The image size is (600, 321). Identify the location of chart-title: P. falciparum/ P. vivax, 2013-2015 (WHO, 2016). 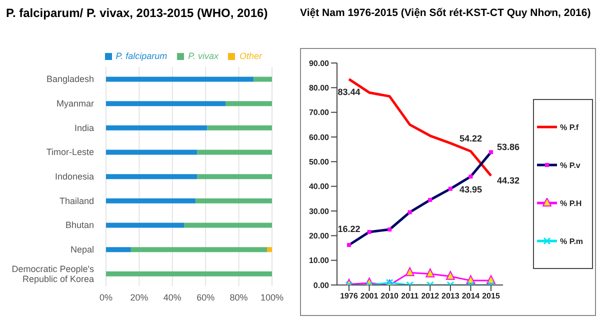
(137, 13).